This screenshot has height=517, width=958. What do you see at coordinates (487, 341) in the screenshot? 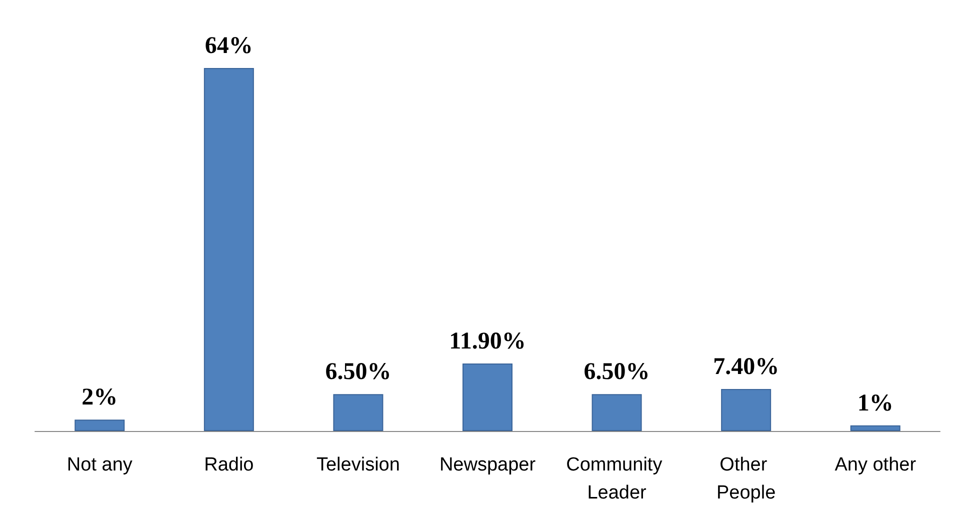
I see `data-label: 11.90%` at bounding box center [487, 341].